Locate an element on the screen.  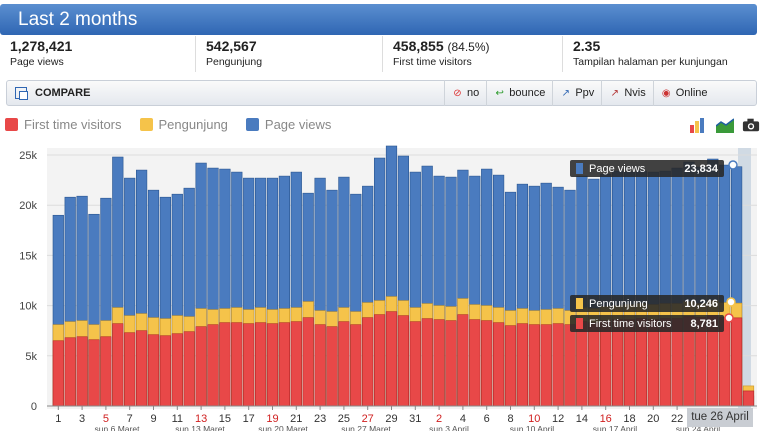
x-tick-label: 27 is located at coordinates (368, 419).